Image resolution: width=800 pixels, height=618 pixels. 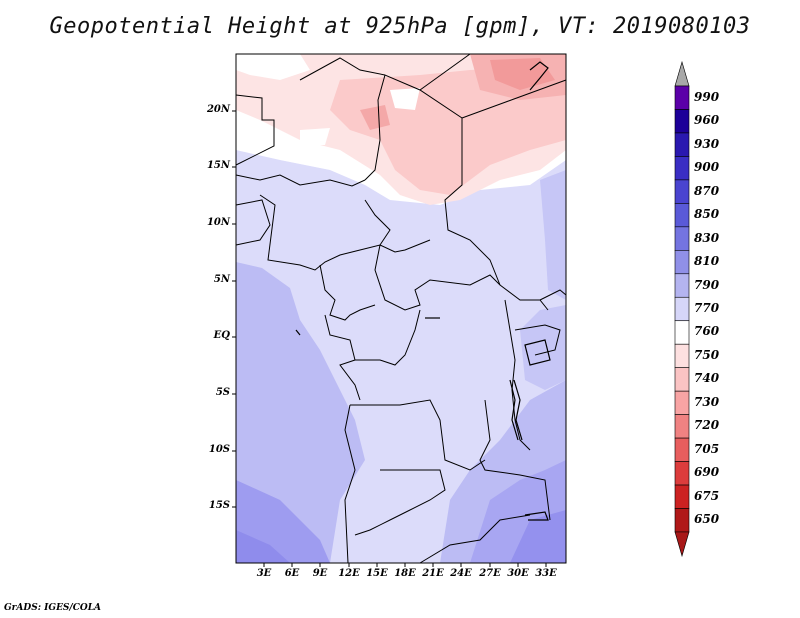 I want to click on colorbar-label-870: 870, so click(x=707, y=190).